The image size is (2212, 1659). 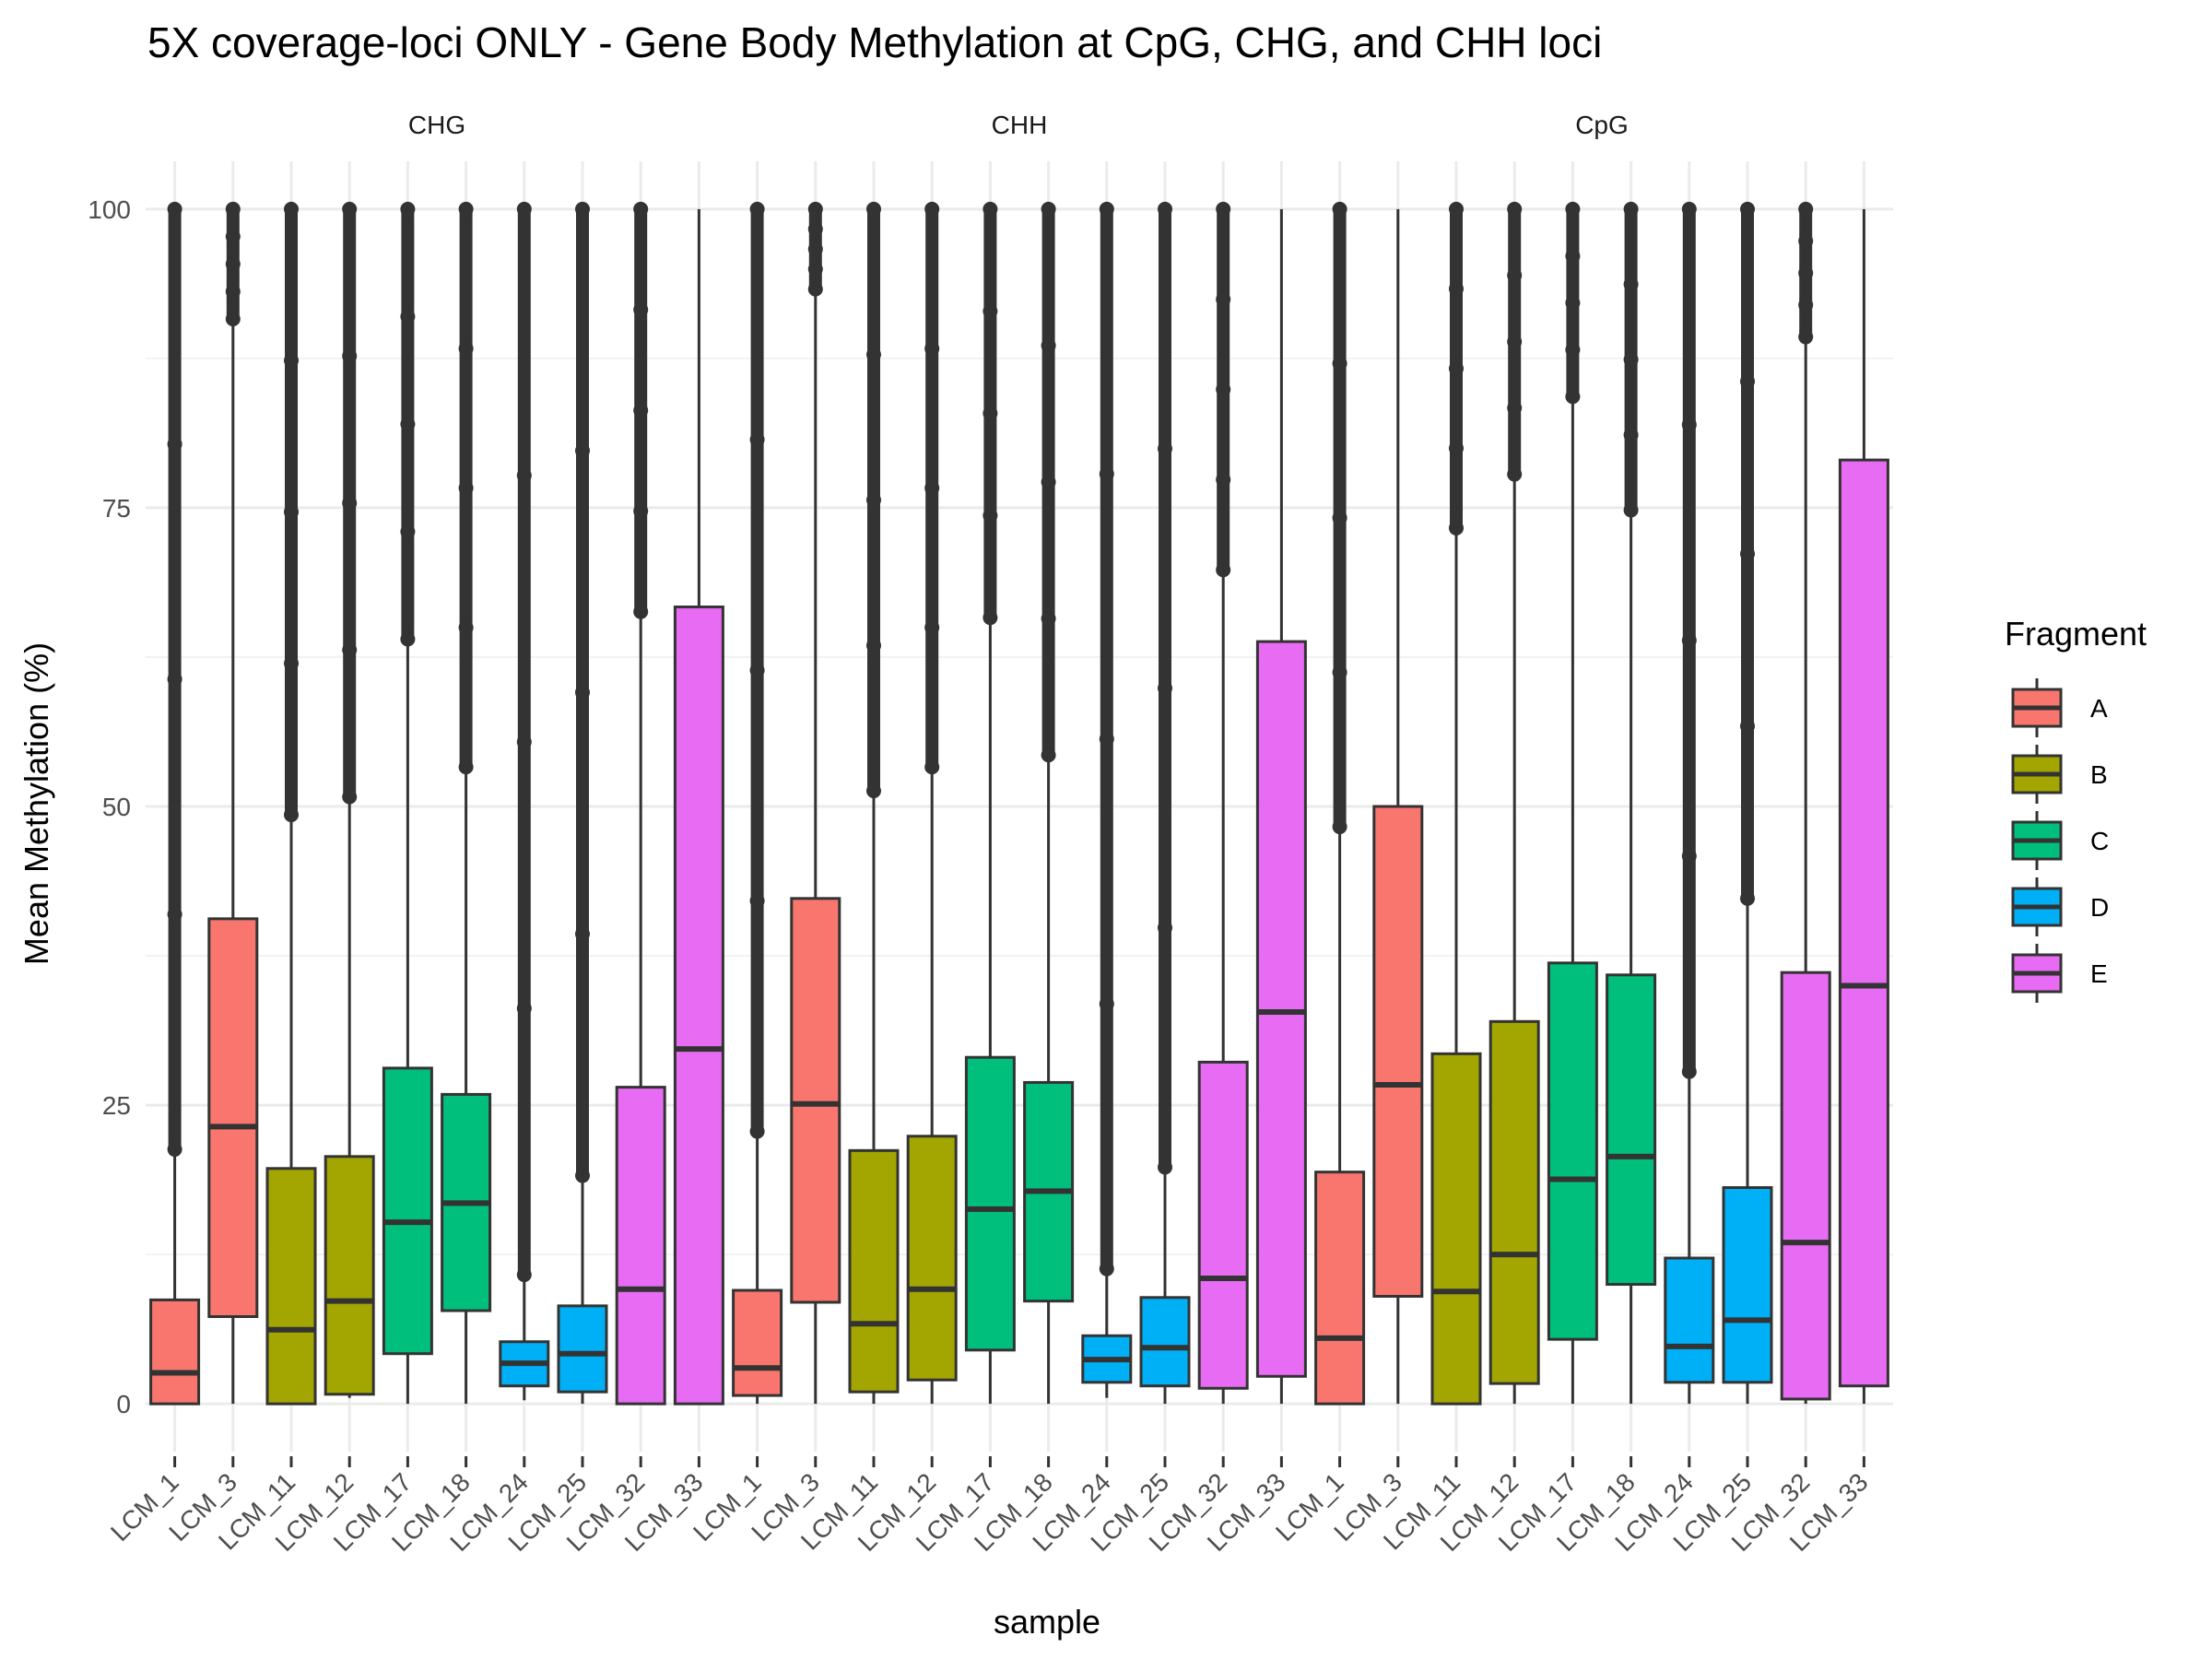 I want to click on legend-label: A, so click(x=2099, y=708).